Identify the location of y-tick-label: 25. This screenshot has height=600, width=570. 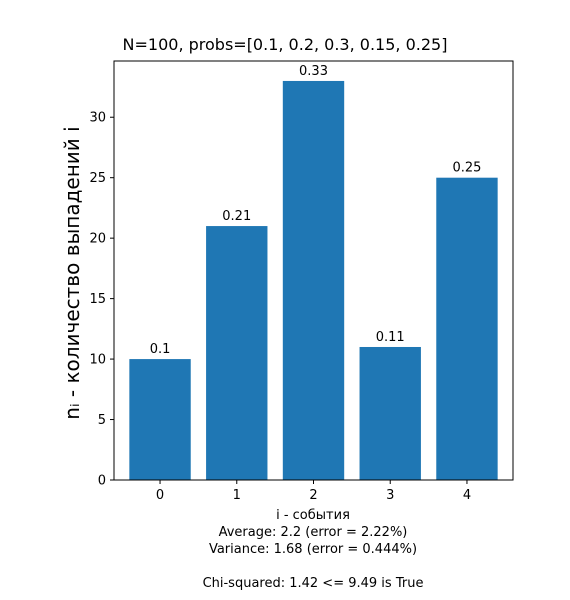
(97, 178).